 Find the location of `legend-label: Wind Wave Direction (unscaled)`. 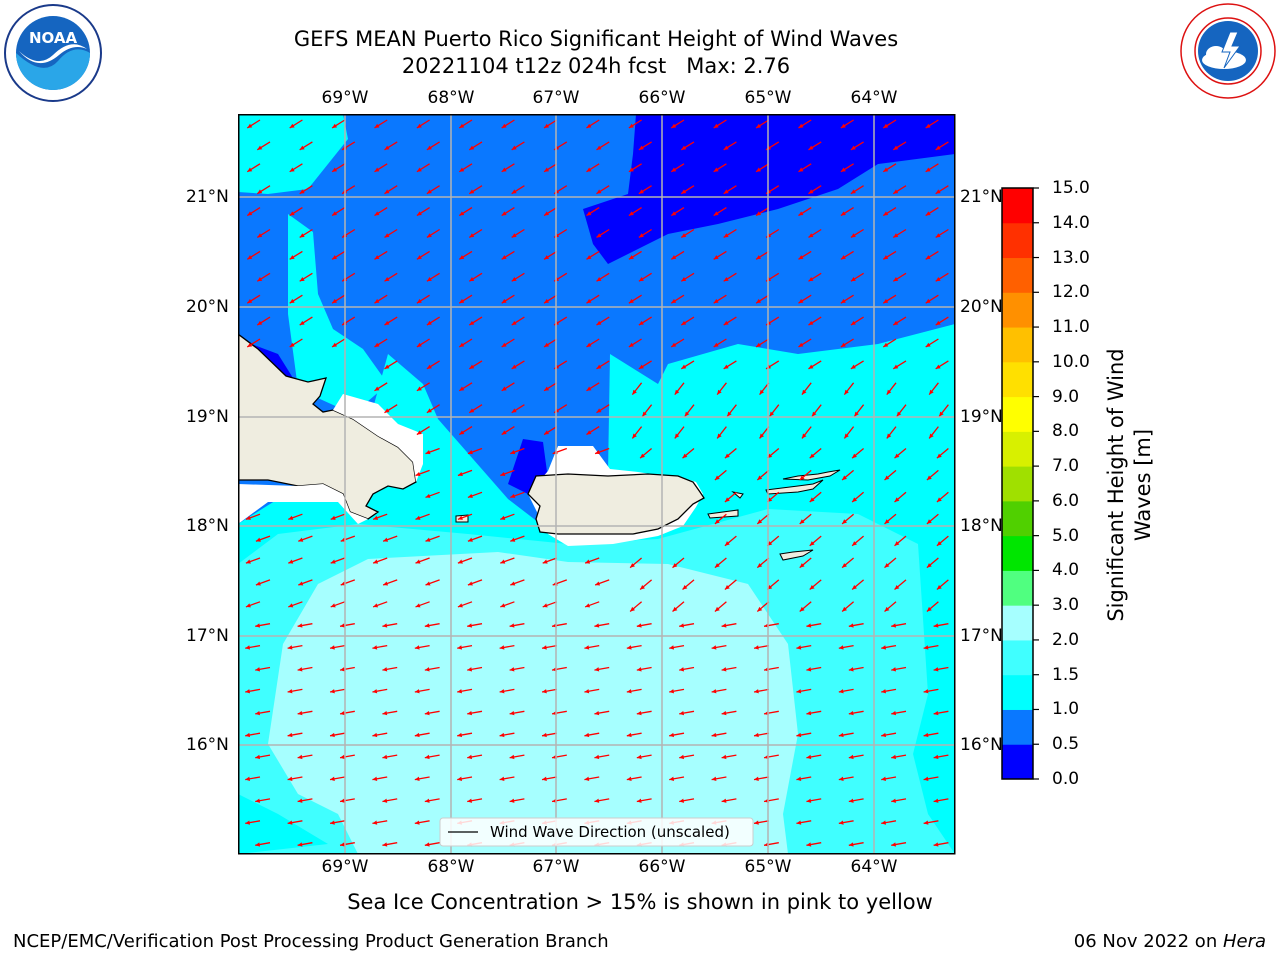

legend-label: Wind Wave Direction (unscaled) is located at coordinates (610, 832).